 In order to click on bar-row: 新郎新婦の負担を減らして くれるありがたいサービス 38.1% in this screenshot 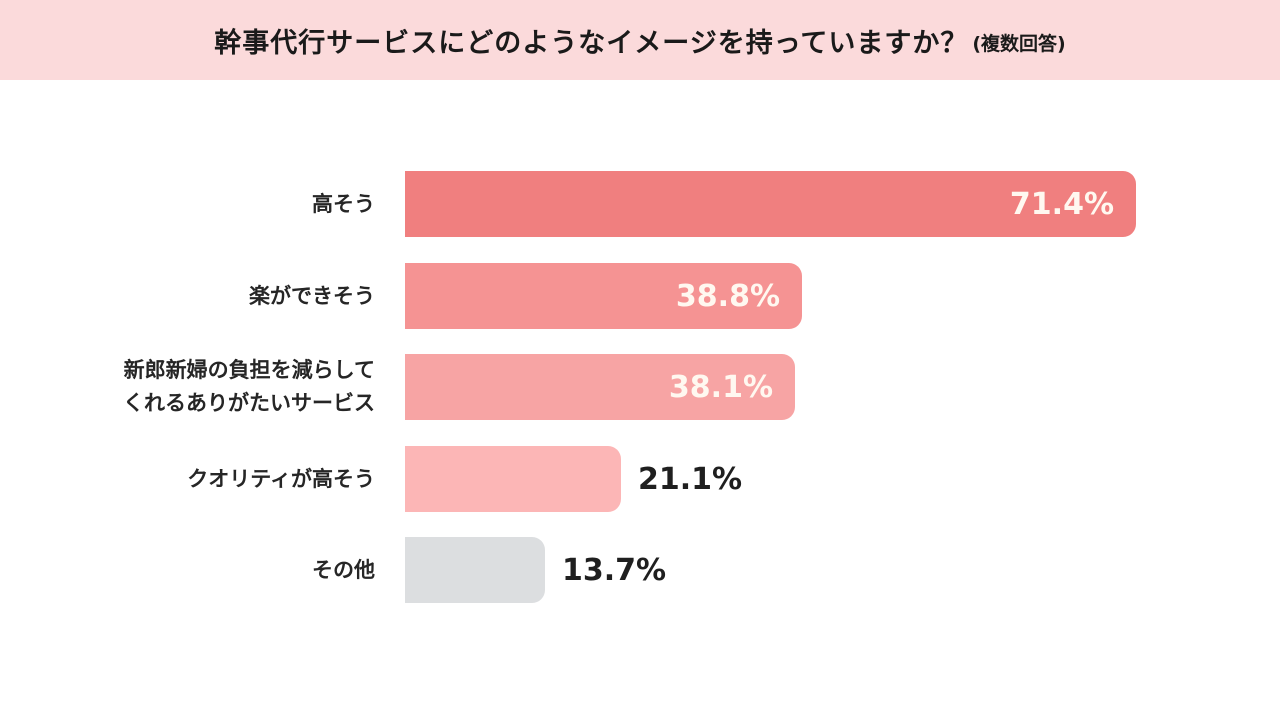, I will do `click(640, 387)`.